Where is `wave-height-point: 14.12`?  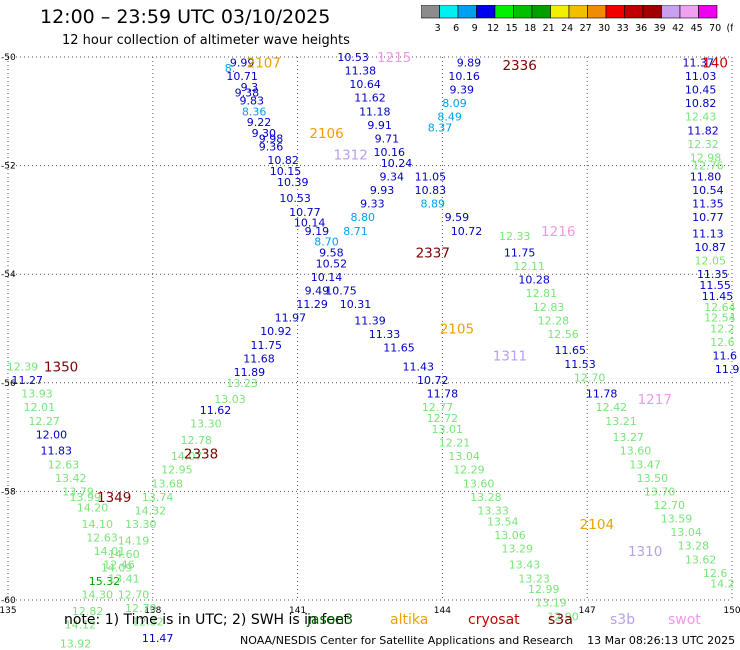
wave-height-point: 14.12 is located at coordinates (81, 624).